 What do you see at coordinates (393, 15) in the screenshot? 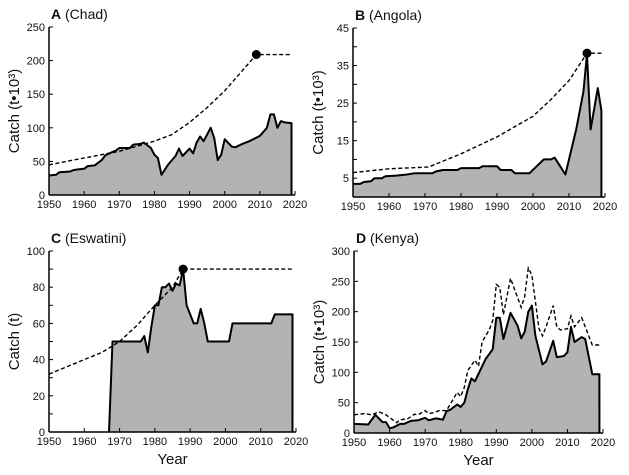
I see `panel-country: (Angola)` at bounding box center [393, 15].